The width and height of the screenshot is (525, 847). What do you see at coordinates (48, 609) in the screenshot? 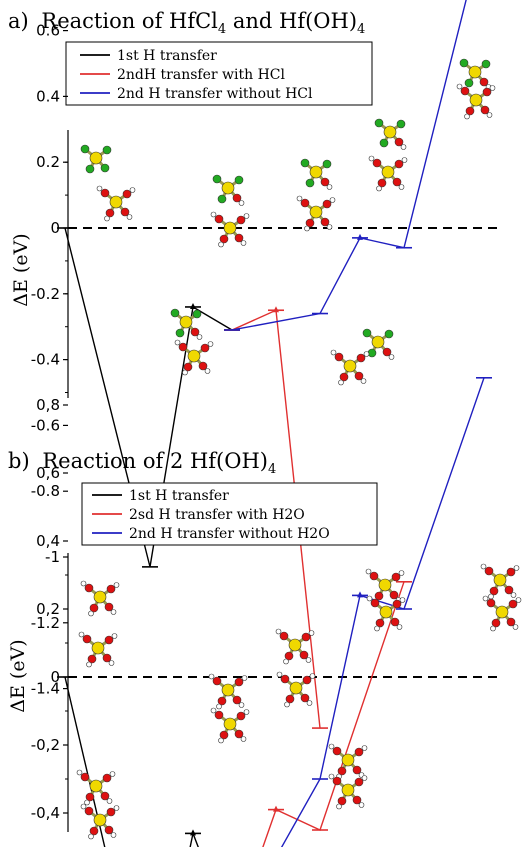
I see `y-tick-label: 0,2` at bounding box center [48, 609].